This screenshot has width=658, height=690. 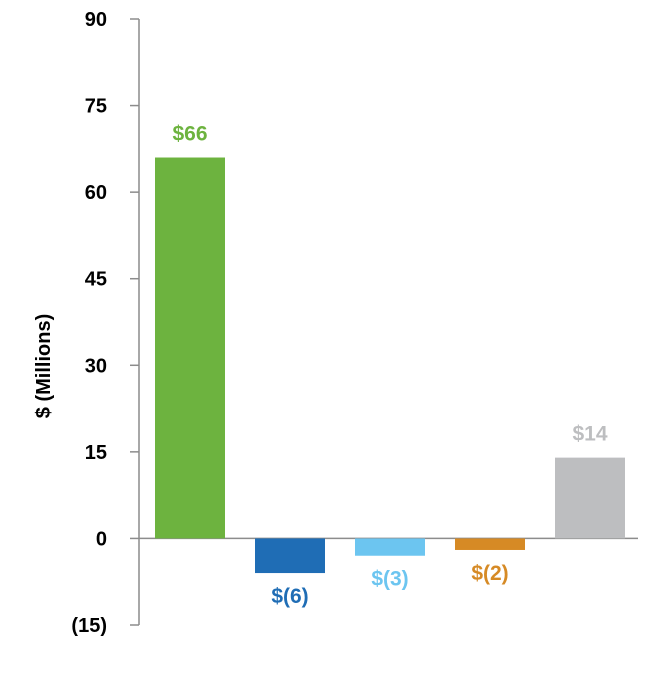 I want to click on data-label: $66, so click(x=189, y=134).